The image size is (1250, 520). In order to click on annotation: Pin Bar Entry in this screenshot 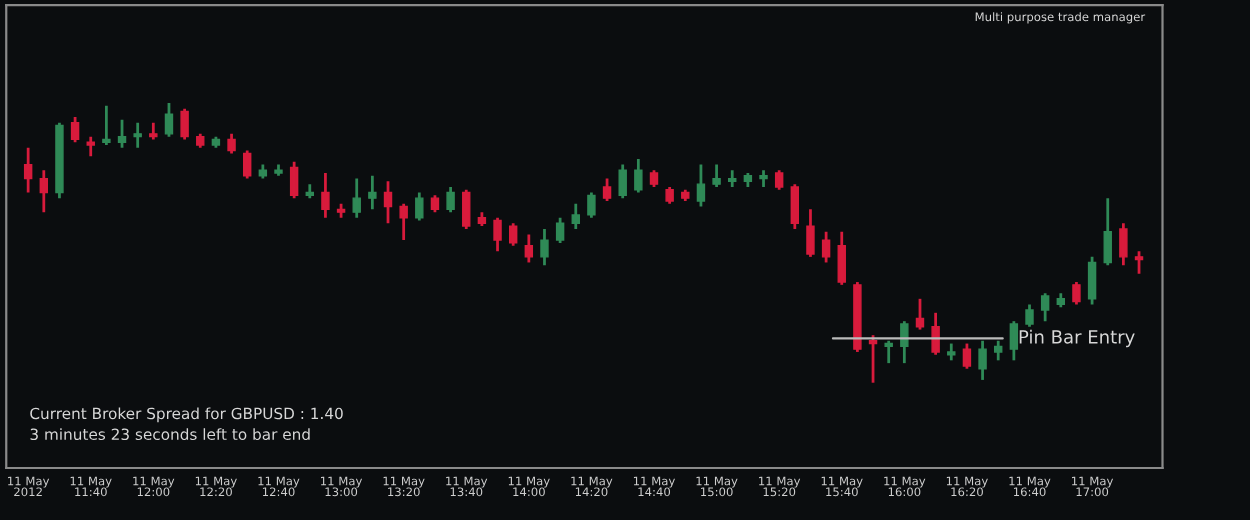, I will do `click(1077, 338)`.